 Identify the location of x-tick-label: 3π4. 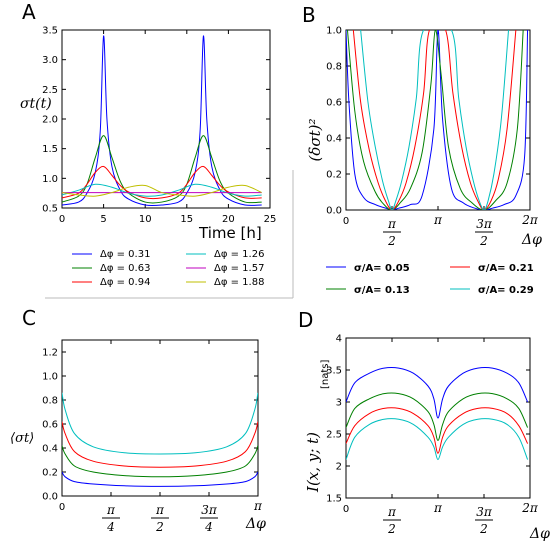
(209, 518).